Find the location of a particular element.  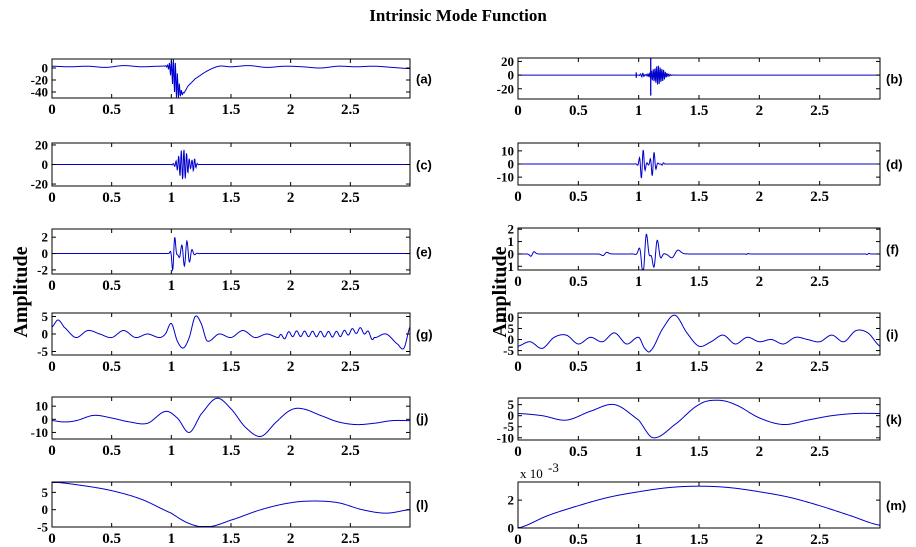

panel-tag: (d) is located at coordinates (894, 164).